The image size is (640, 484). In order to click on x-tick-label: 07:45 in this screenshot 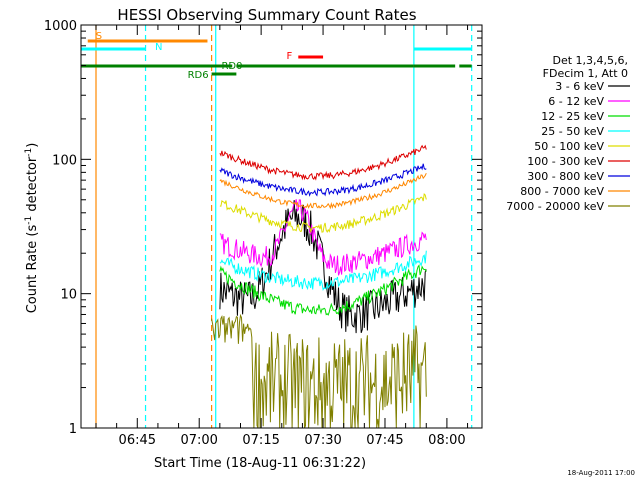, I will do `click(384, 440)`.